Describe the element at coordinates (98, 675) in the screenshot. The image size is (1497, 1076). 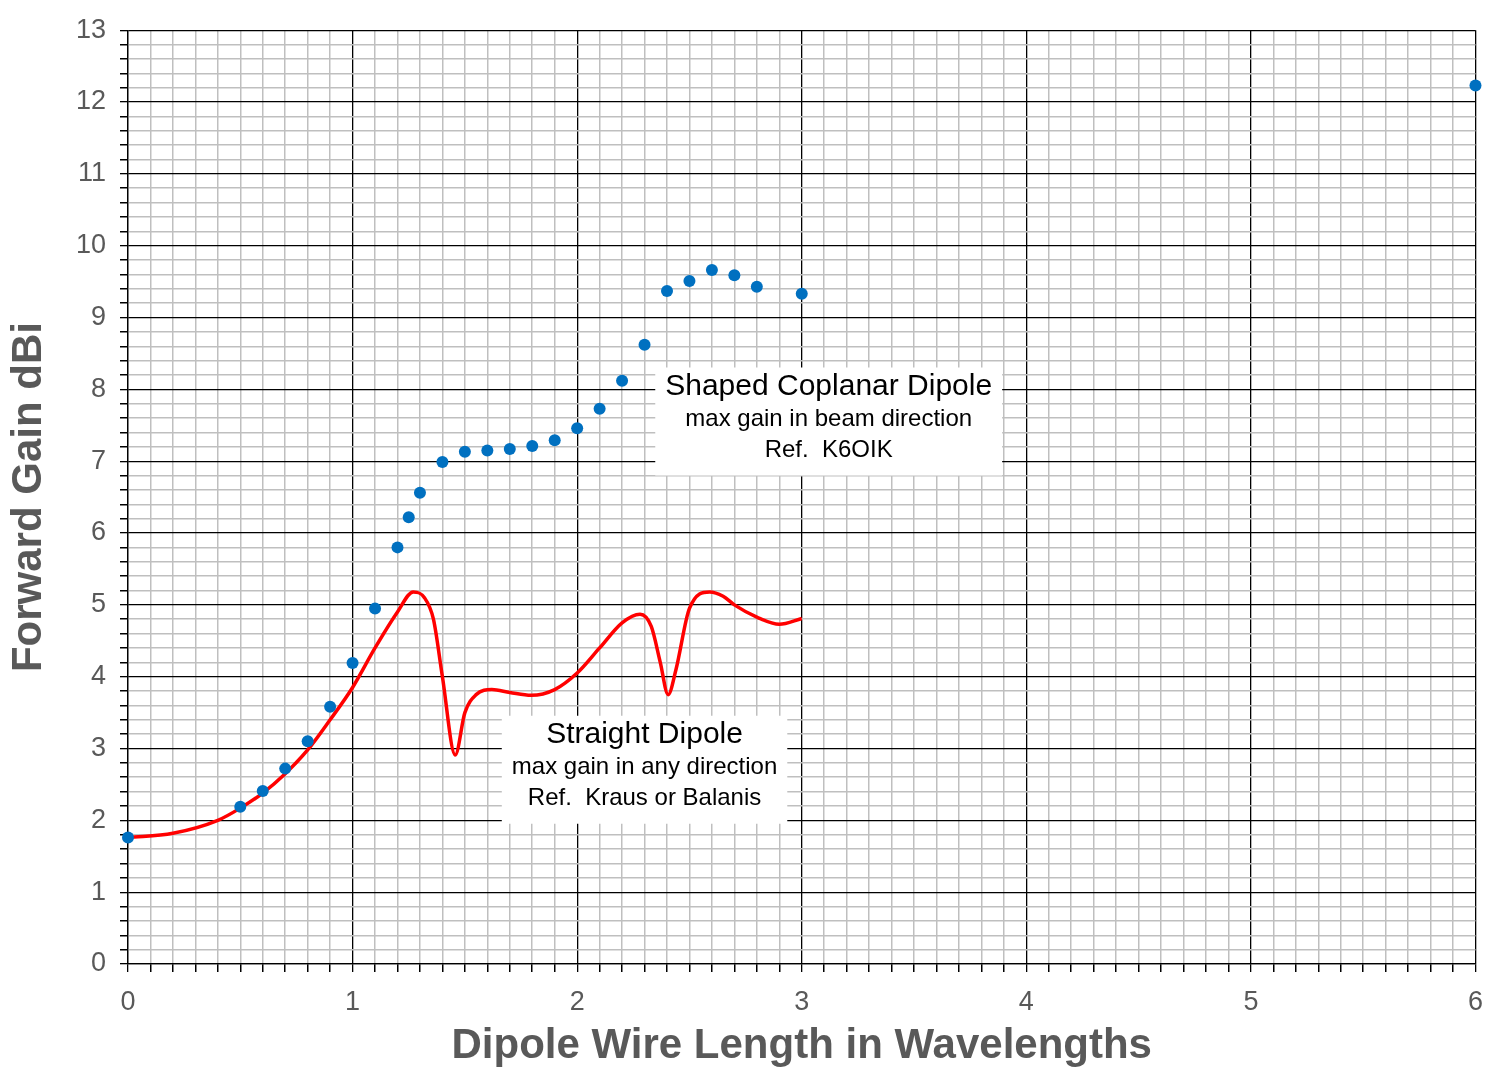
I see `y-tick-label: 4` at that location.